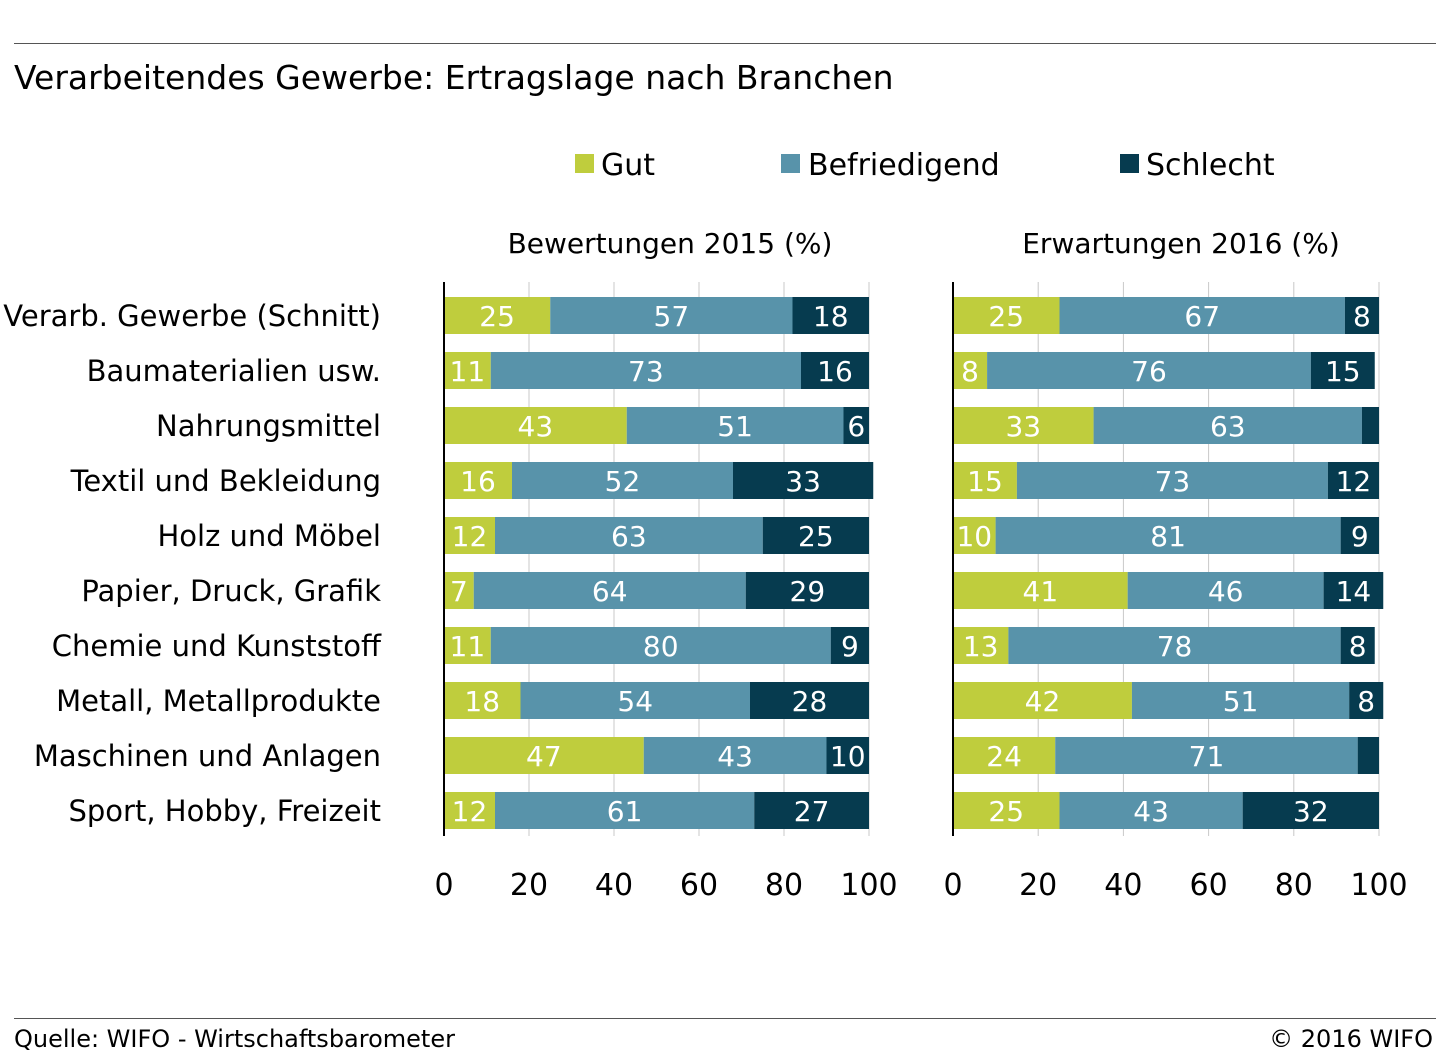 The image size is (1443, 1063). I want to click on data-label: 18, so click(831, 316).